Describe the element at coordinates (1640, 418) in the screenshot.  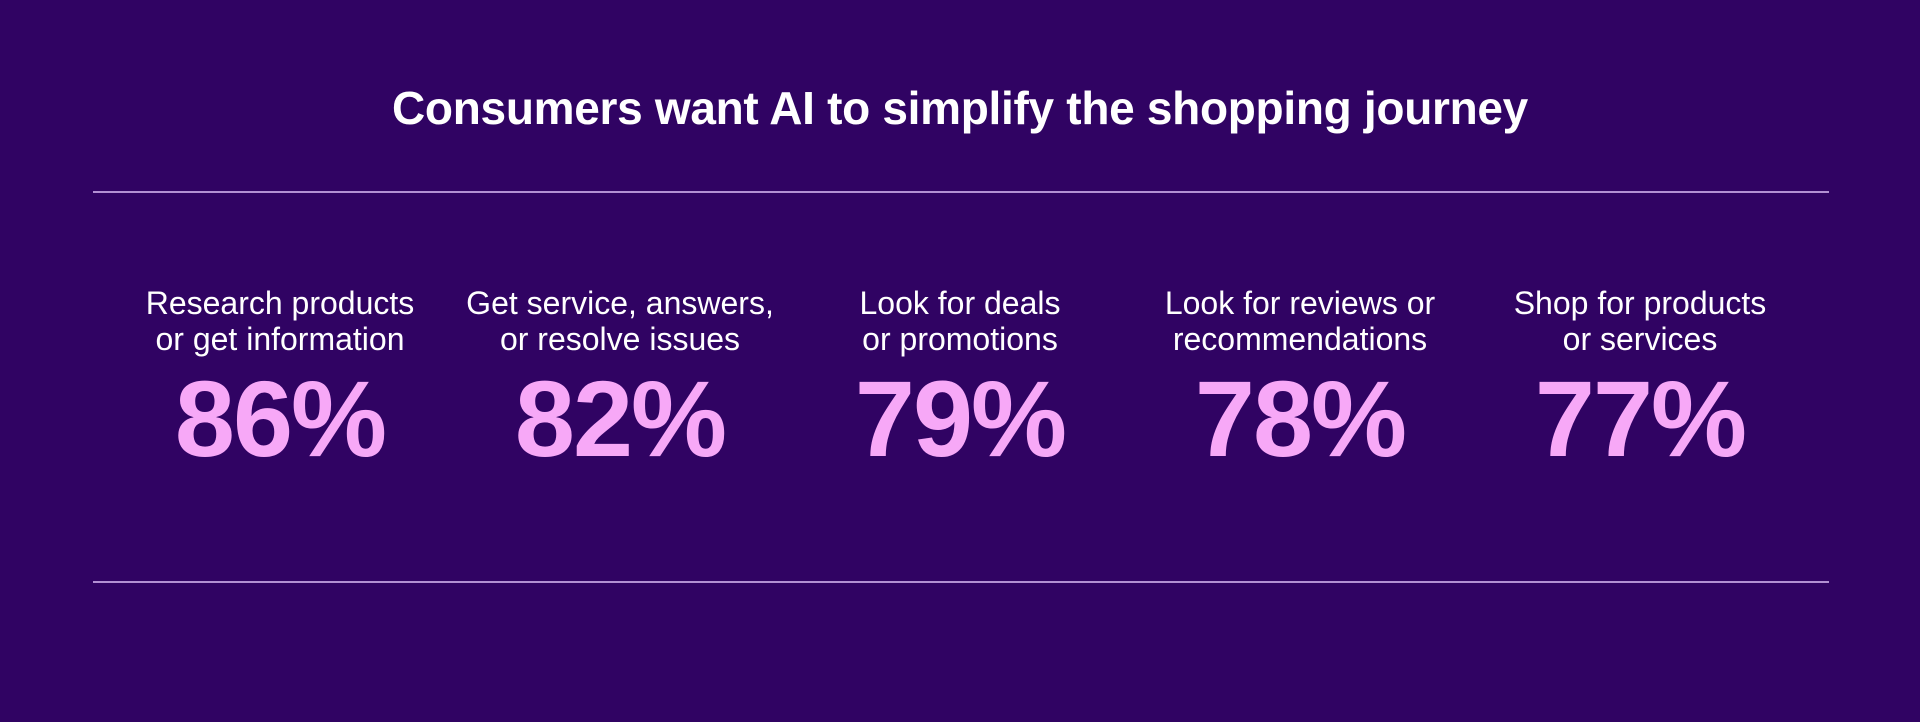
I see `stat-value: 77%` at that location.